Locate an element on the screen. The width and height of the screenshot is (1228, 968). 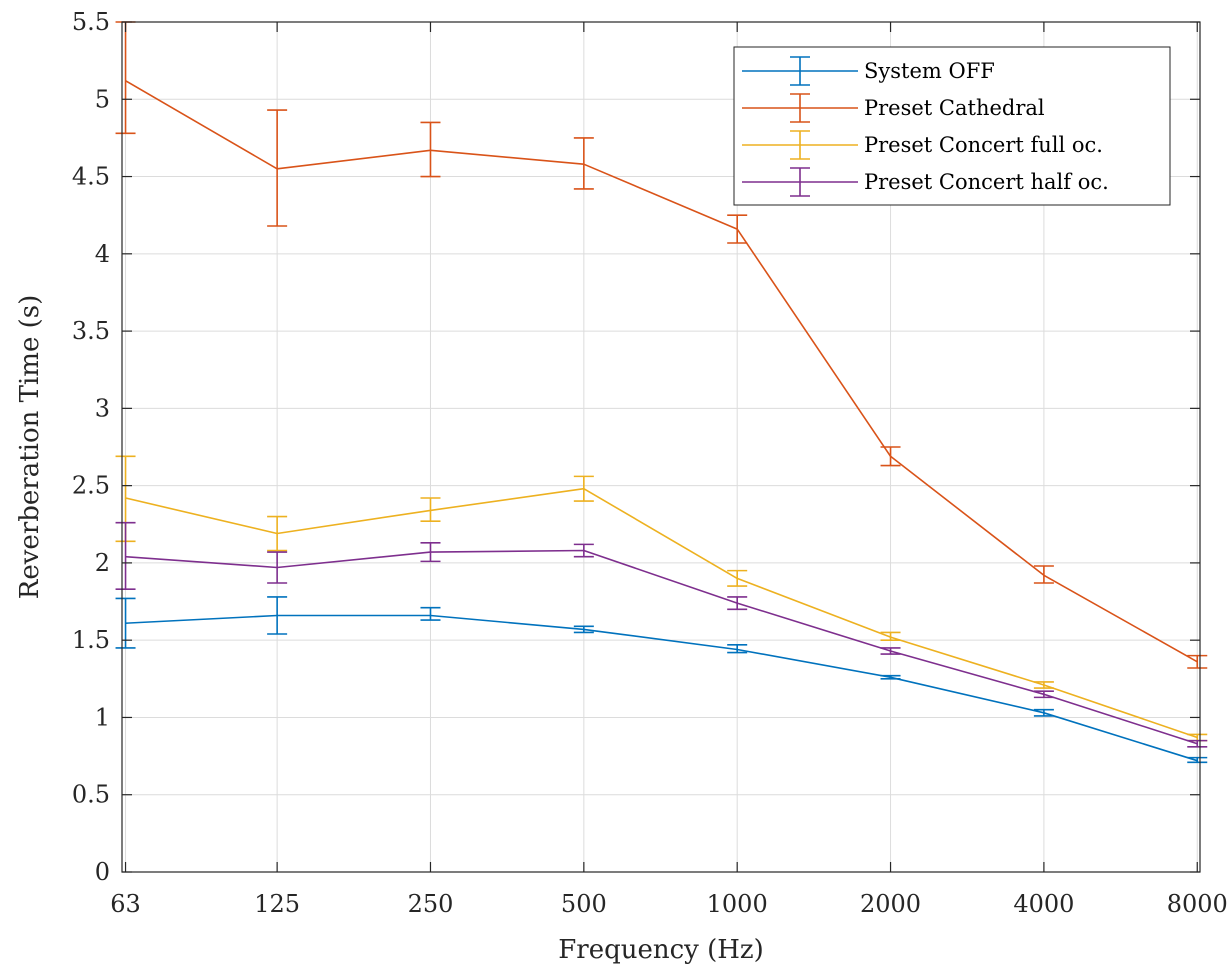
y-tick-label: 2 is located at coordinates (102, 563).